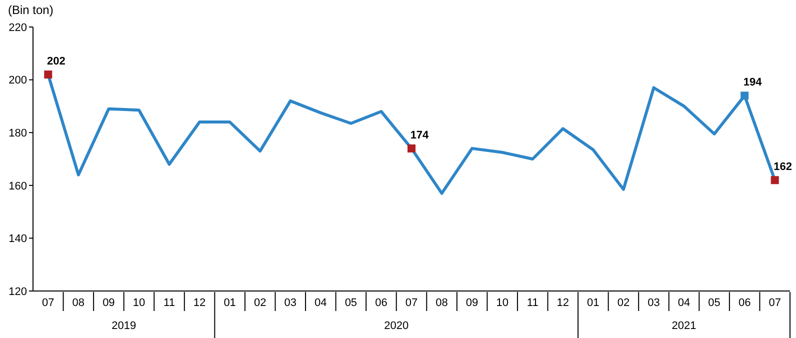 This screenshot has width=796, height=338. I want to click on data-label: 174, so click(420, 135).